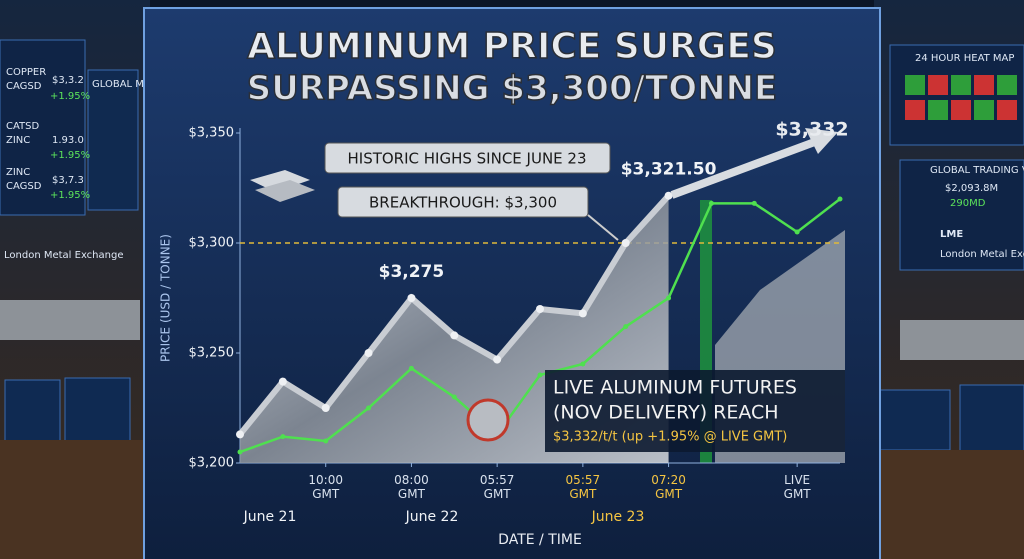 This screenshot has height=559, width=1024. I want to click on volume-value: $2,093.8M, so click(971, 188).